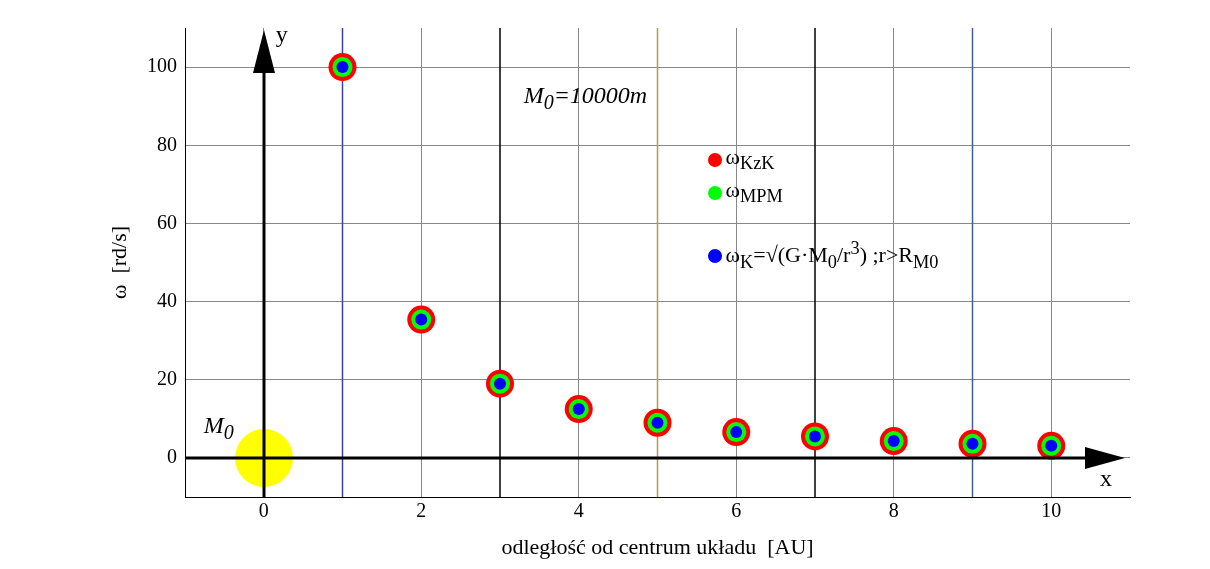 The height and width of the screenshot is (569, 1210). Describe the element at coordinates (281, 34) in the screenshot. I see `annotation: y` at that location.